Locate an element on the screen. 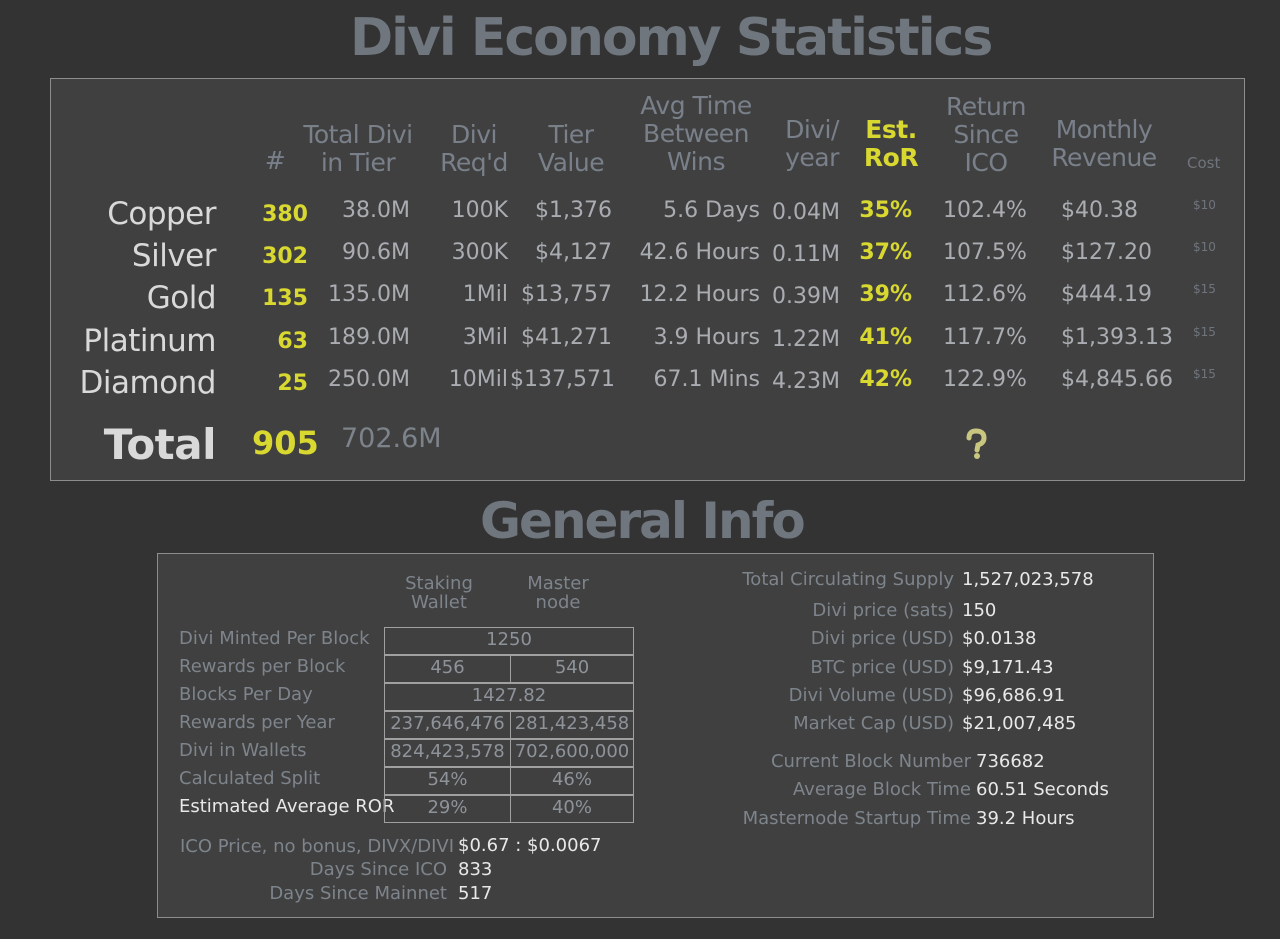 The image size is (1280, 939). total-count: 905 is located at coordinates (285, 443).